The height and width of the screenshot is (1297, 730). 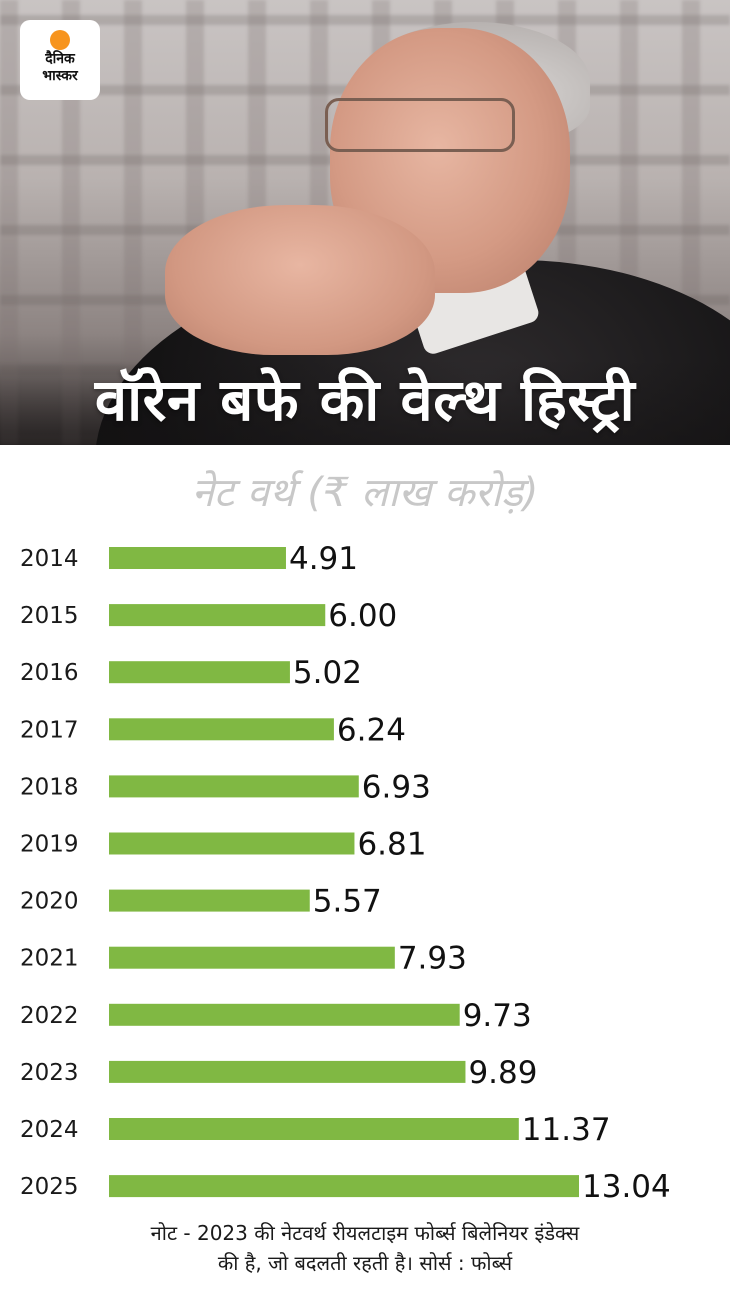 I want to click on year-label: 2015, so click(x=49, y=616).